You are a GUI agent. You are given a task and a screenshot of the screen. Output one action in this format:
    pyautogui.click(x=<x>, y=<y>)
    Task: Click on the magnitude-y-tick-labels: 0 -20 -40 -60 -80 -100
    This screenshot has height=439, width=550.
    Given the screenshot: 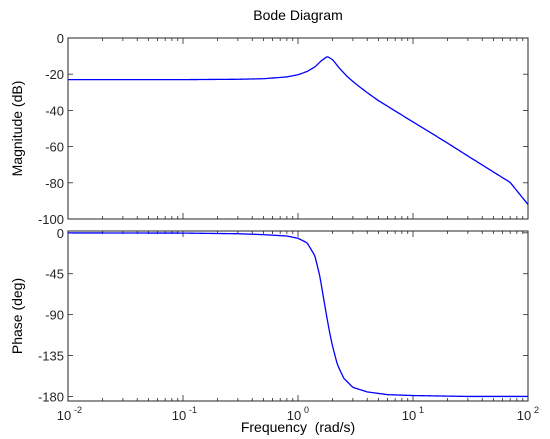 What is the action you would take?
    pyautogui.click(x=51, y=129)
    